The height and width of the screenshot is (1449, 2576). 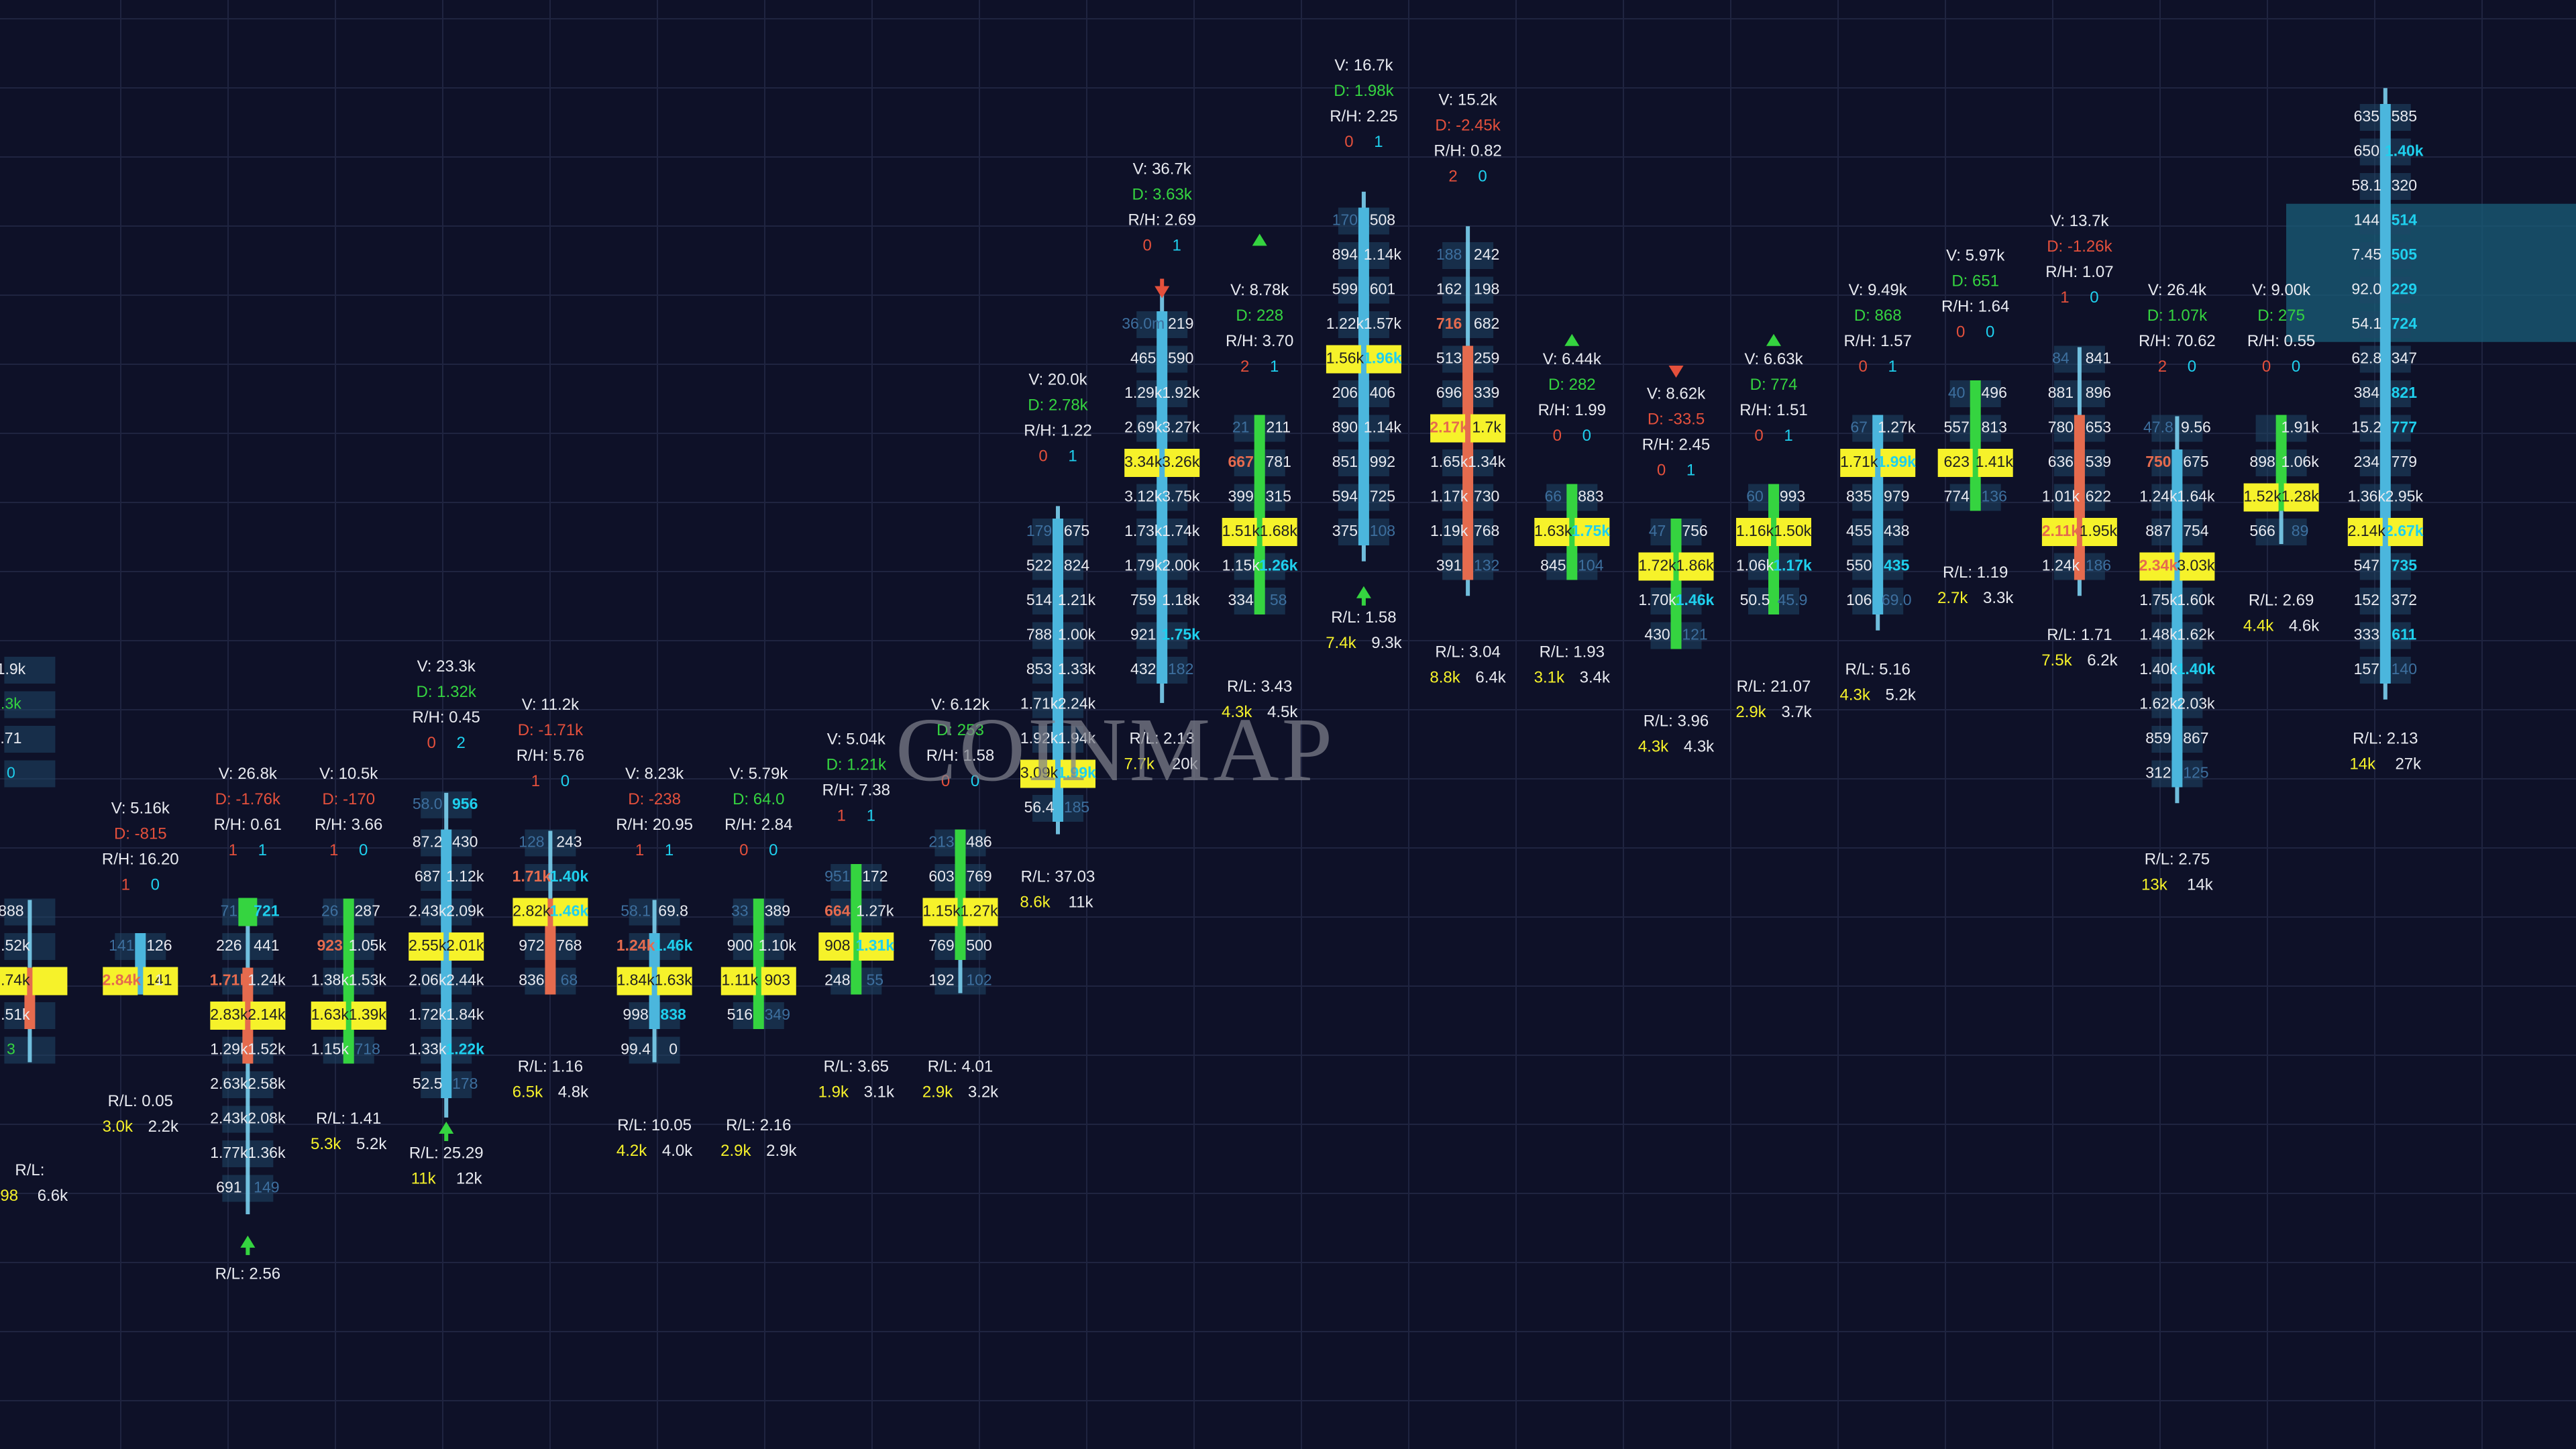 I want to click on ask-volume-label: 682, so click(x=1486, y=323).